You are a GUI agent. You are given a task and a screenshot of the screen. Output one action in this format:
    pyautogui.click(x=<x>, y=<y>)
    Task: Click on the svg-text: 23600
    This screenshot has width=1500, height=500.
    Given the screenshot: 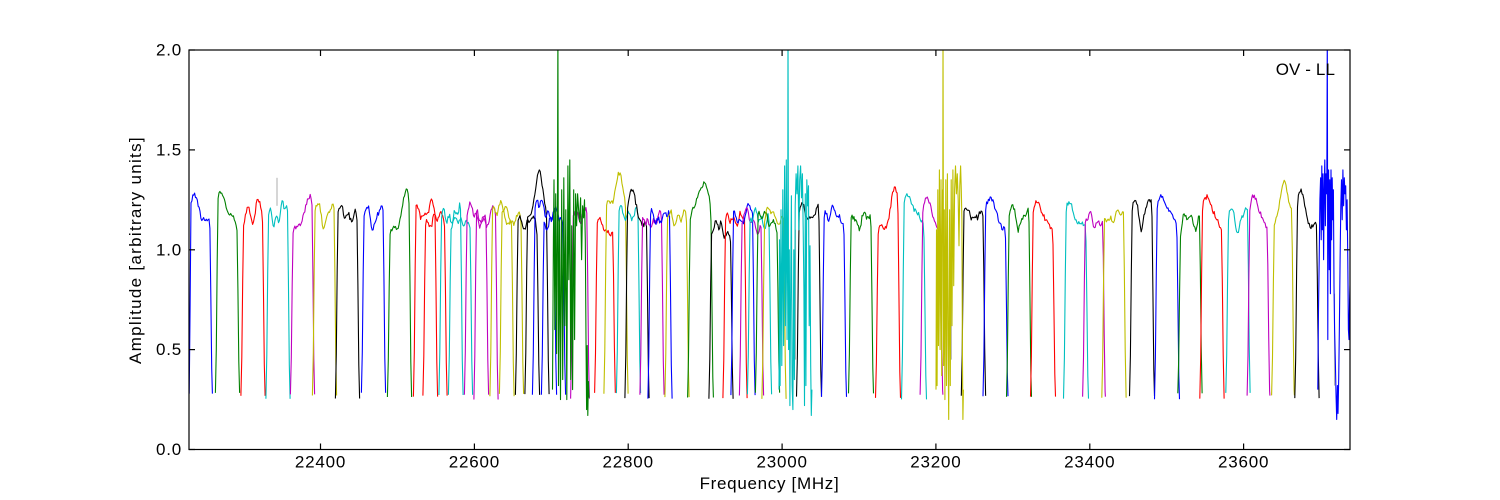 What is the action you would take?
    pyautogui.click(x=1243, y=462)
    